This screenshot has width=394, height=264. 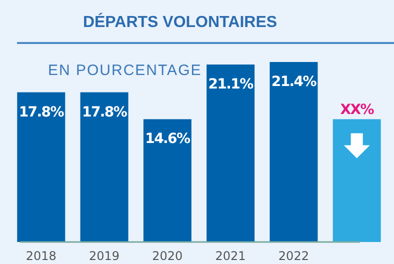 I want to click on x-tick-label: 2022, so click(x=293, y=256).